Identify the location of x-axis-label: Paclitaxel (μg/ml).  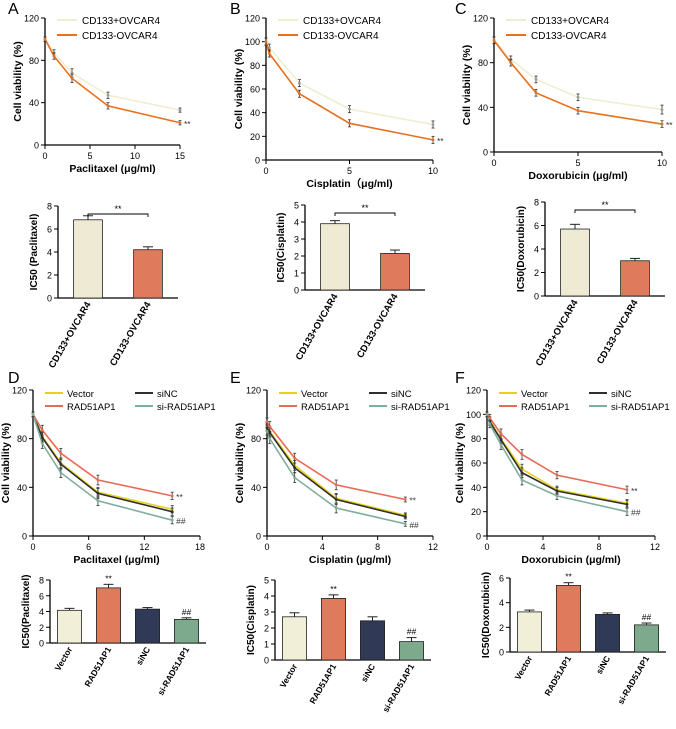
(112, 169).